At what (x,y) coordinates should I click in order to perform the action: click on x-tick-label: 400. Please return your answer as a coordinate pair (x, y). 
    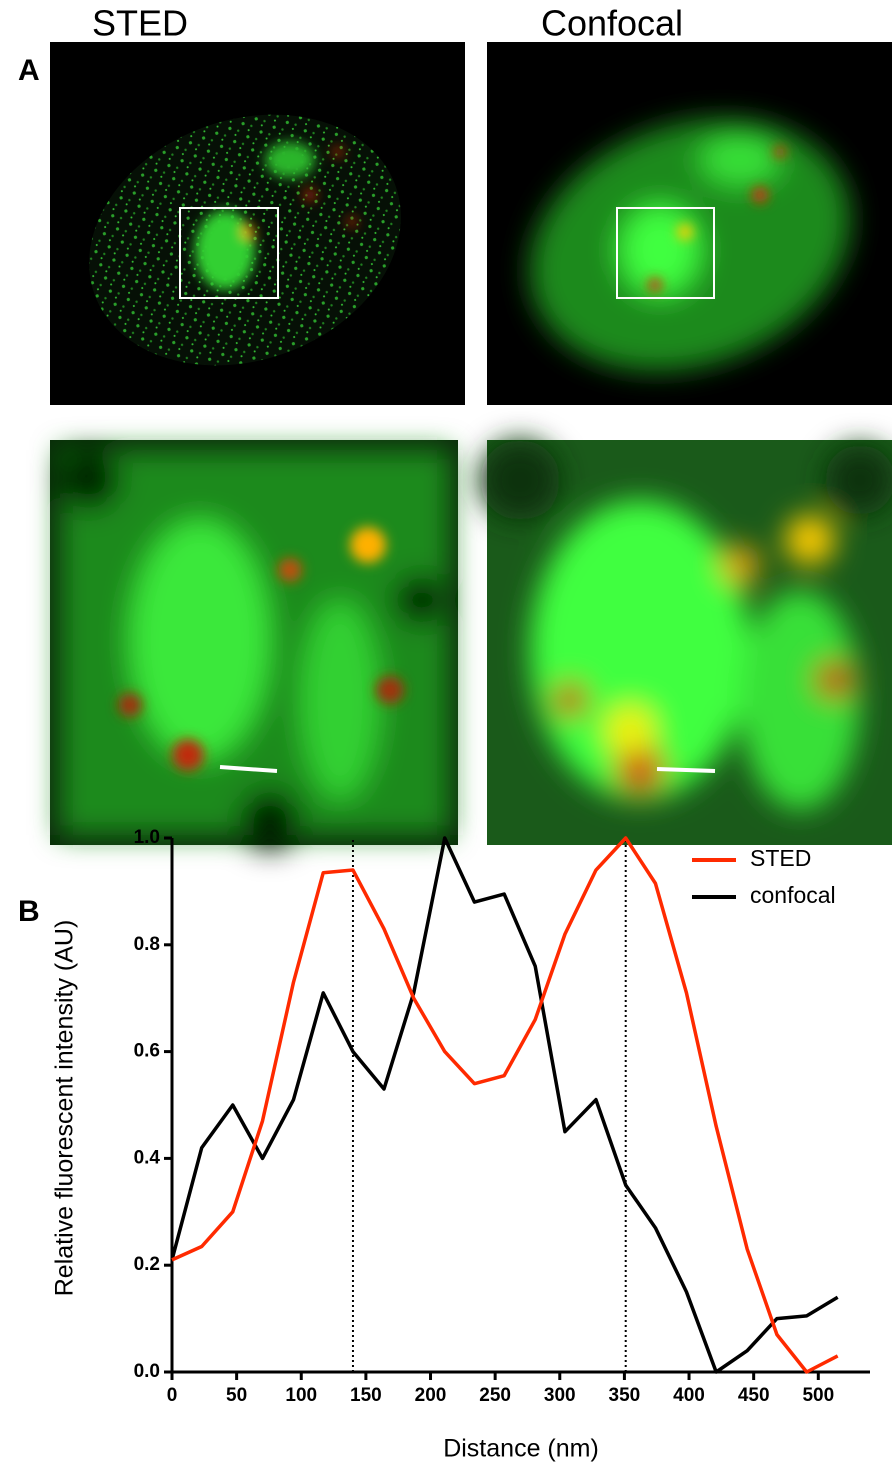
    Looking at the image, I should click on (689, 1395).